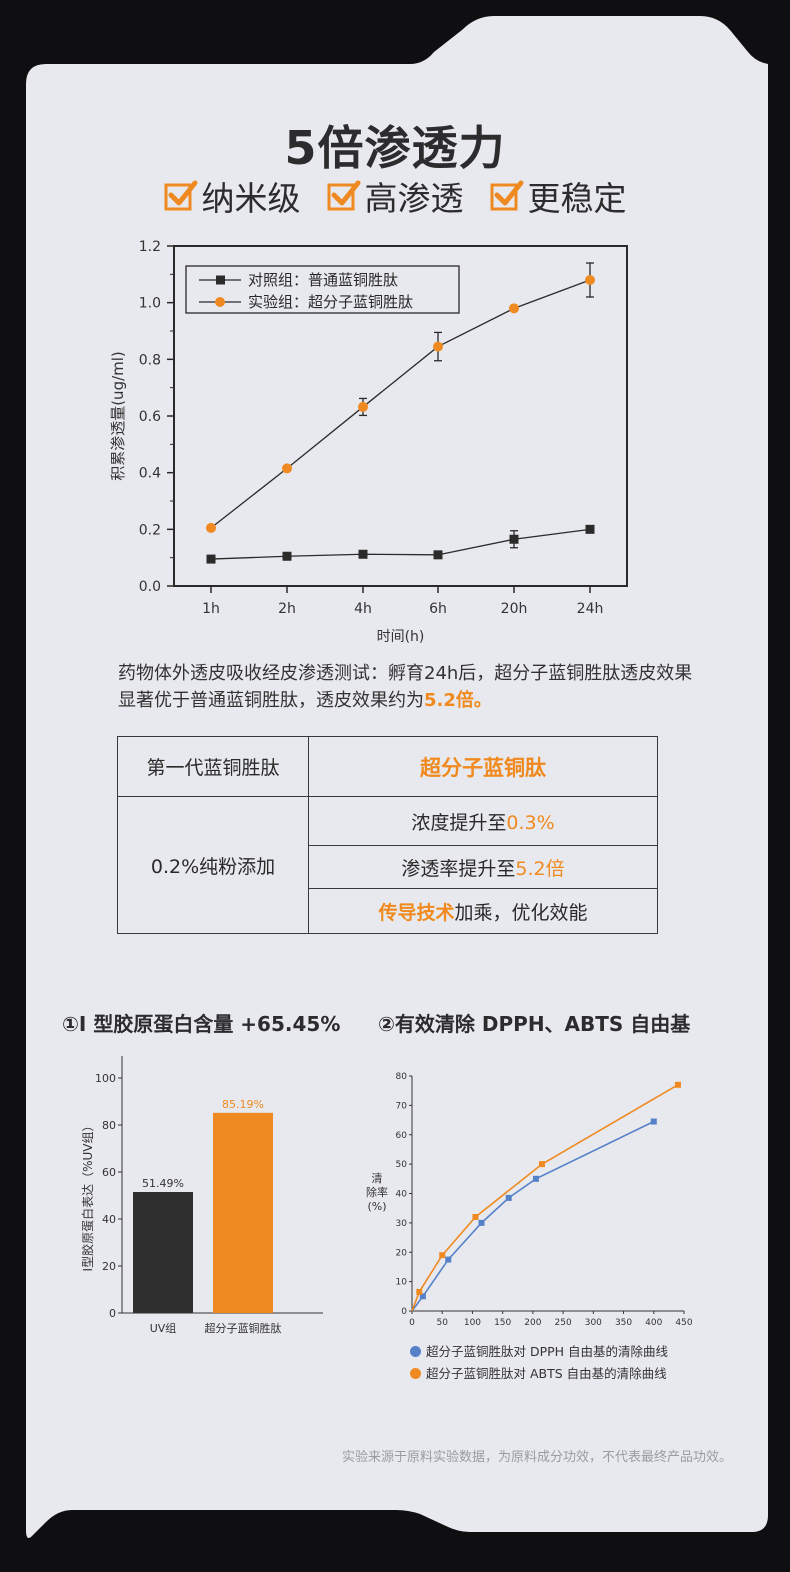 The width and height of the screenshot is (790, 1572). What do you see at coordinates (483, 766) in the screenshot?
I see `right-header-cell: 超分子蓝铜肽` at bounding box center [483, 766].